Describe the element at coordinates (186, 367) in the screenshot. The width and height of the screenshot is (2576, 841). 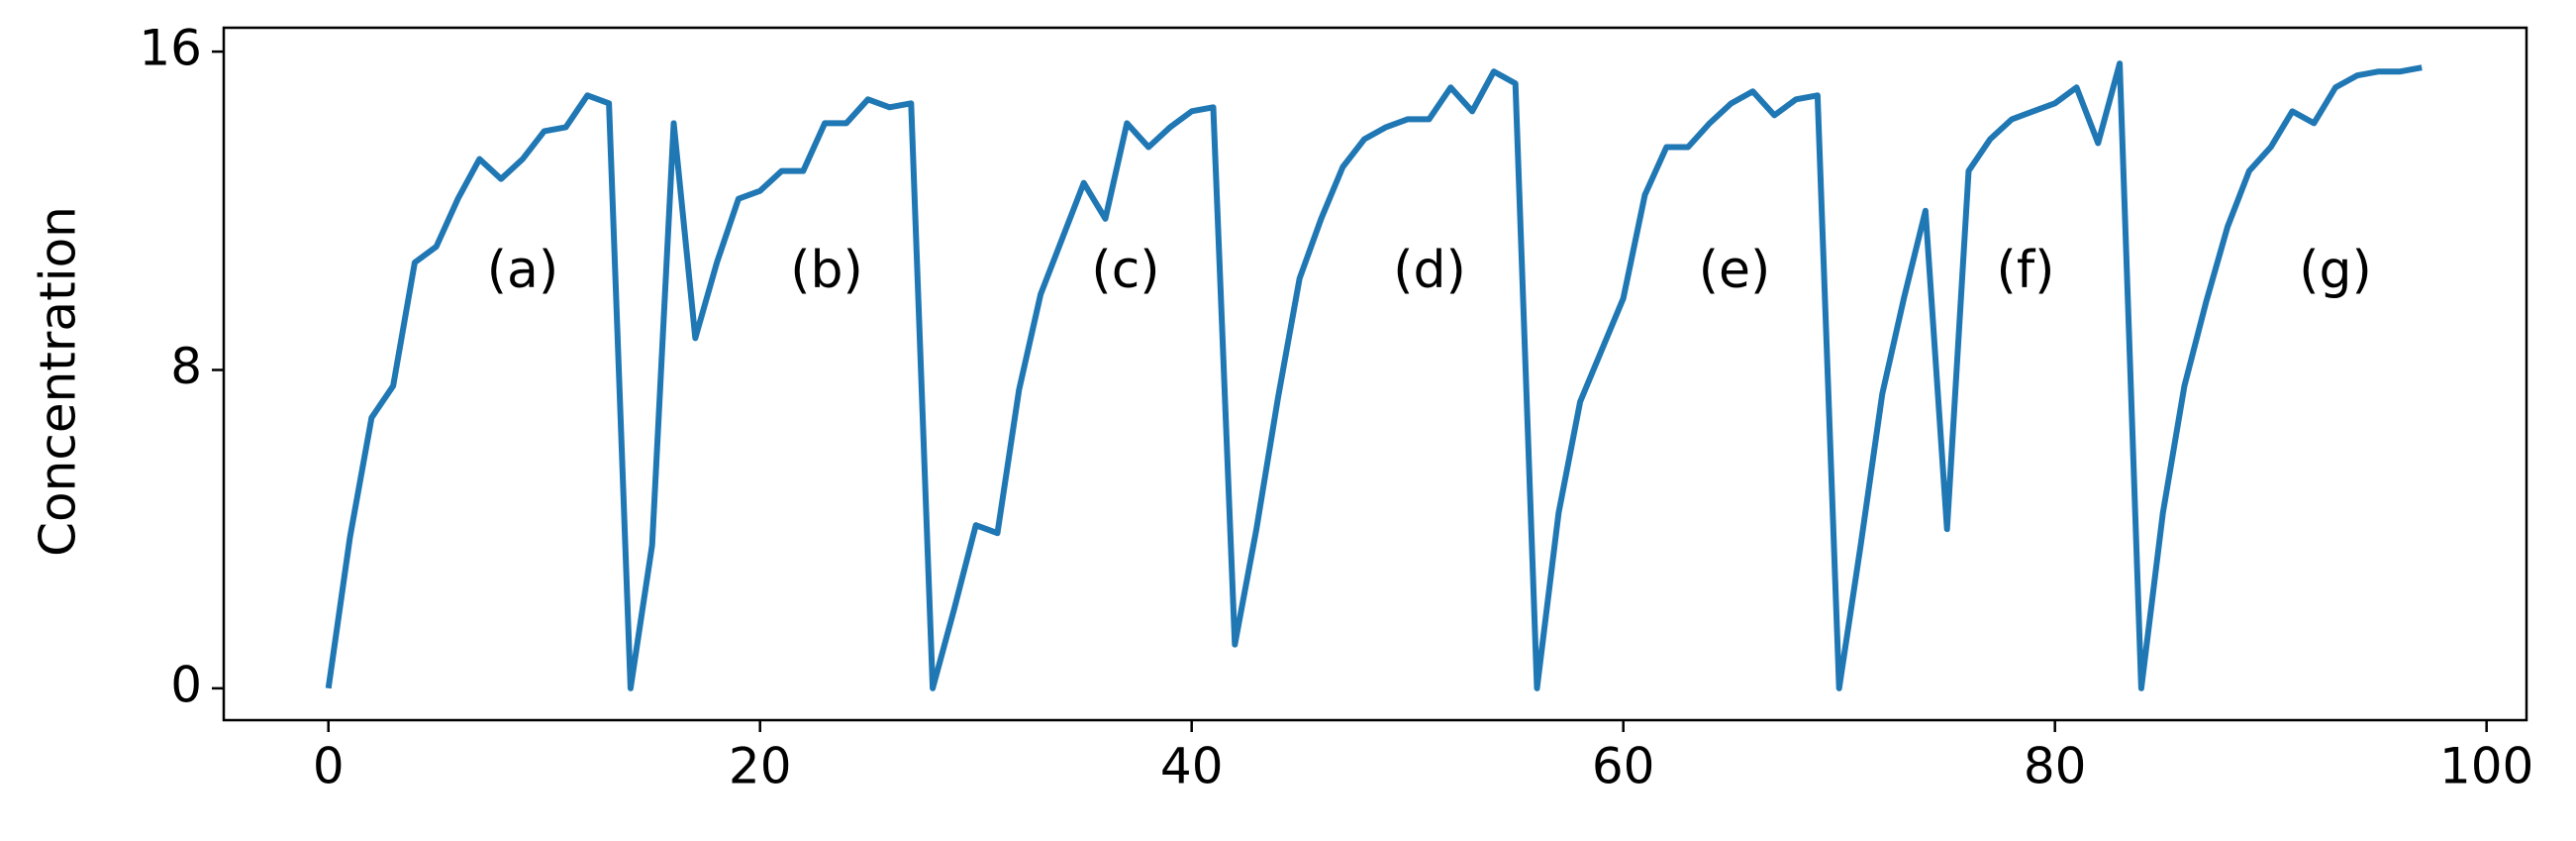
I see `y-tick-label: 8` at that location.